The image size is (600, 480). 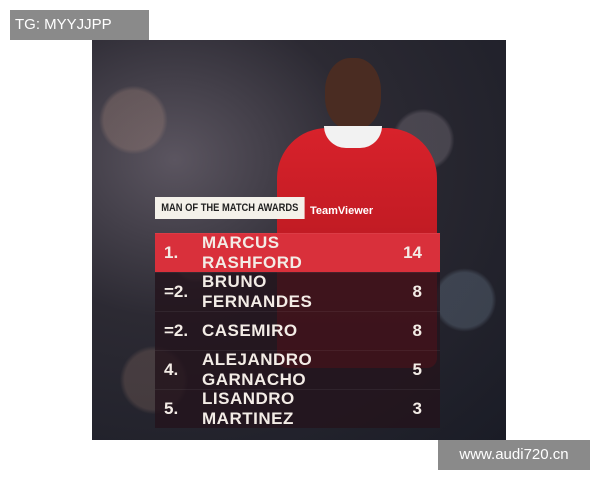 I want to click on table-row: =2. BRUNO FERNANDES 8, so click(x=297, y=291).